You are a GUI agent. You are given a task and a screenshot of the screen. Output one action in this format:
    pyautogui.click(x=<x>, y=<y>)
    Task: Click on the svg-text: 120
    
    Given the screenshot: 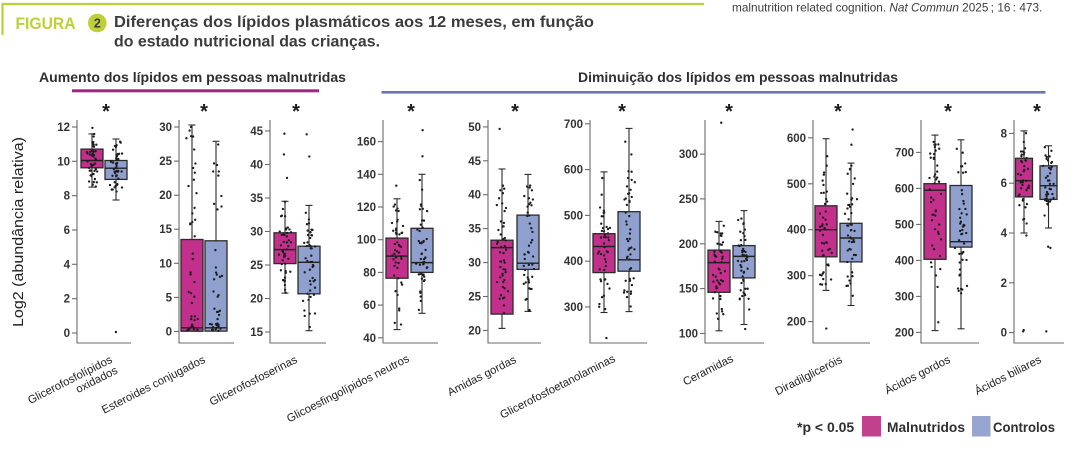 What is the action you would take?
    pyautogui.click(x=366, y=208)
    